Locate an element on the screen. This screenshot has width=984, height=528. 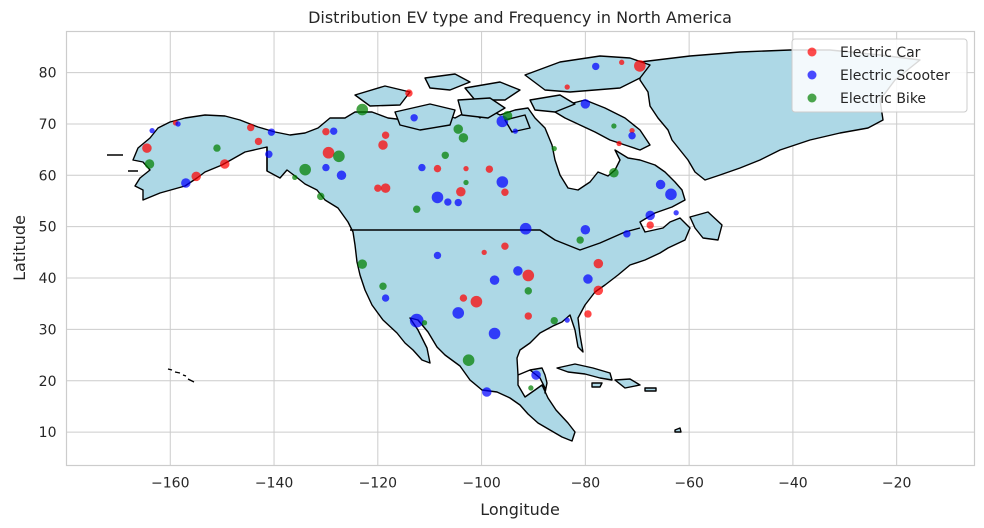
legend-box is located at coordinates (879, 75).